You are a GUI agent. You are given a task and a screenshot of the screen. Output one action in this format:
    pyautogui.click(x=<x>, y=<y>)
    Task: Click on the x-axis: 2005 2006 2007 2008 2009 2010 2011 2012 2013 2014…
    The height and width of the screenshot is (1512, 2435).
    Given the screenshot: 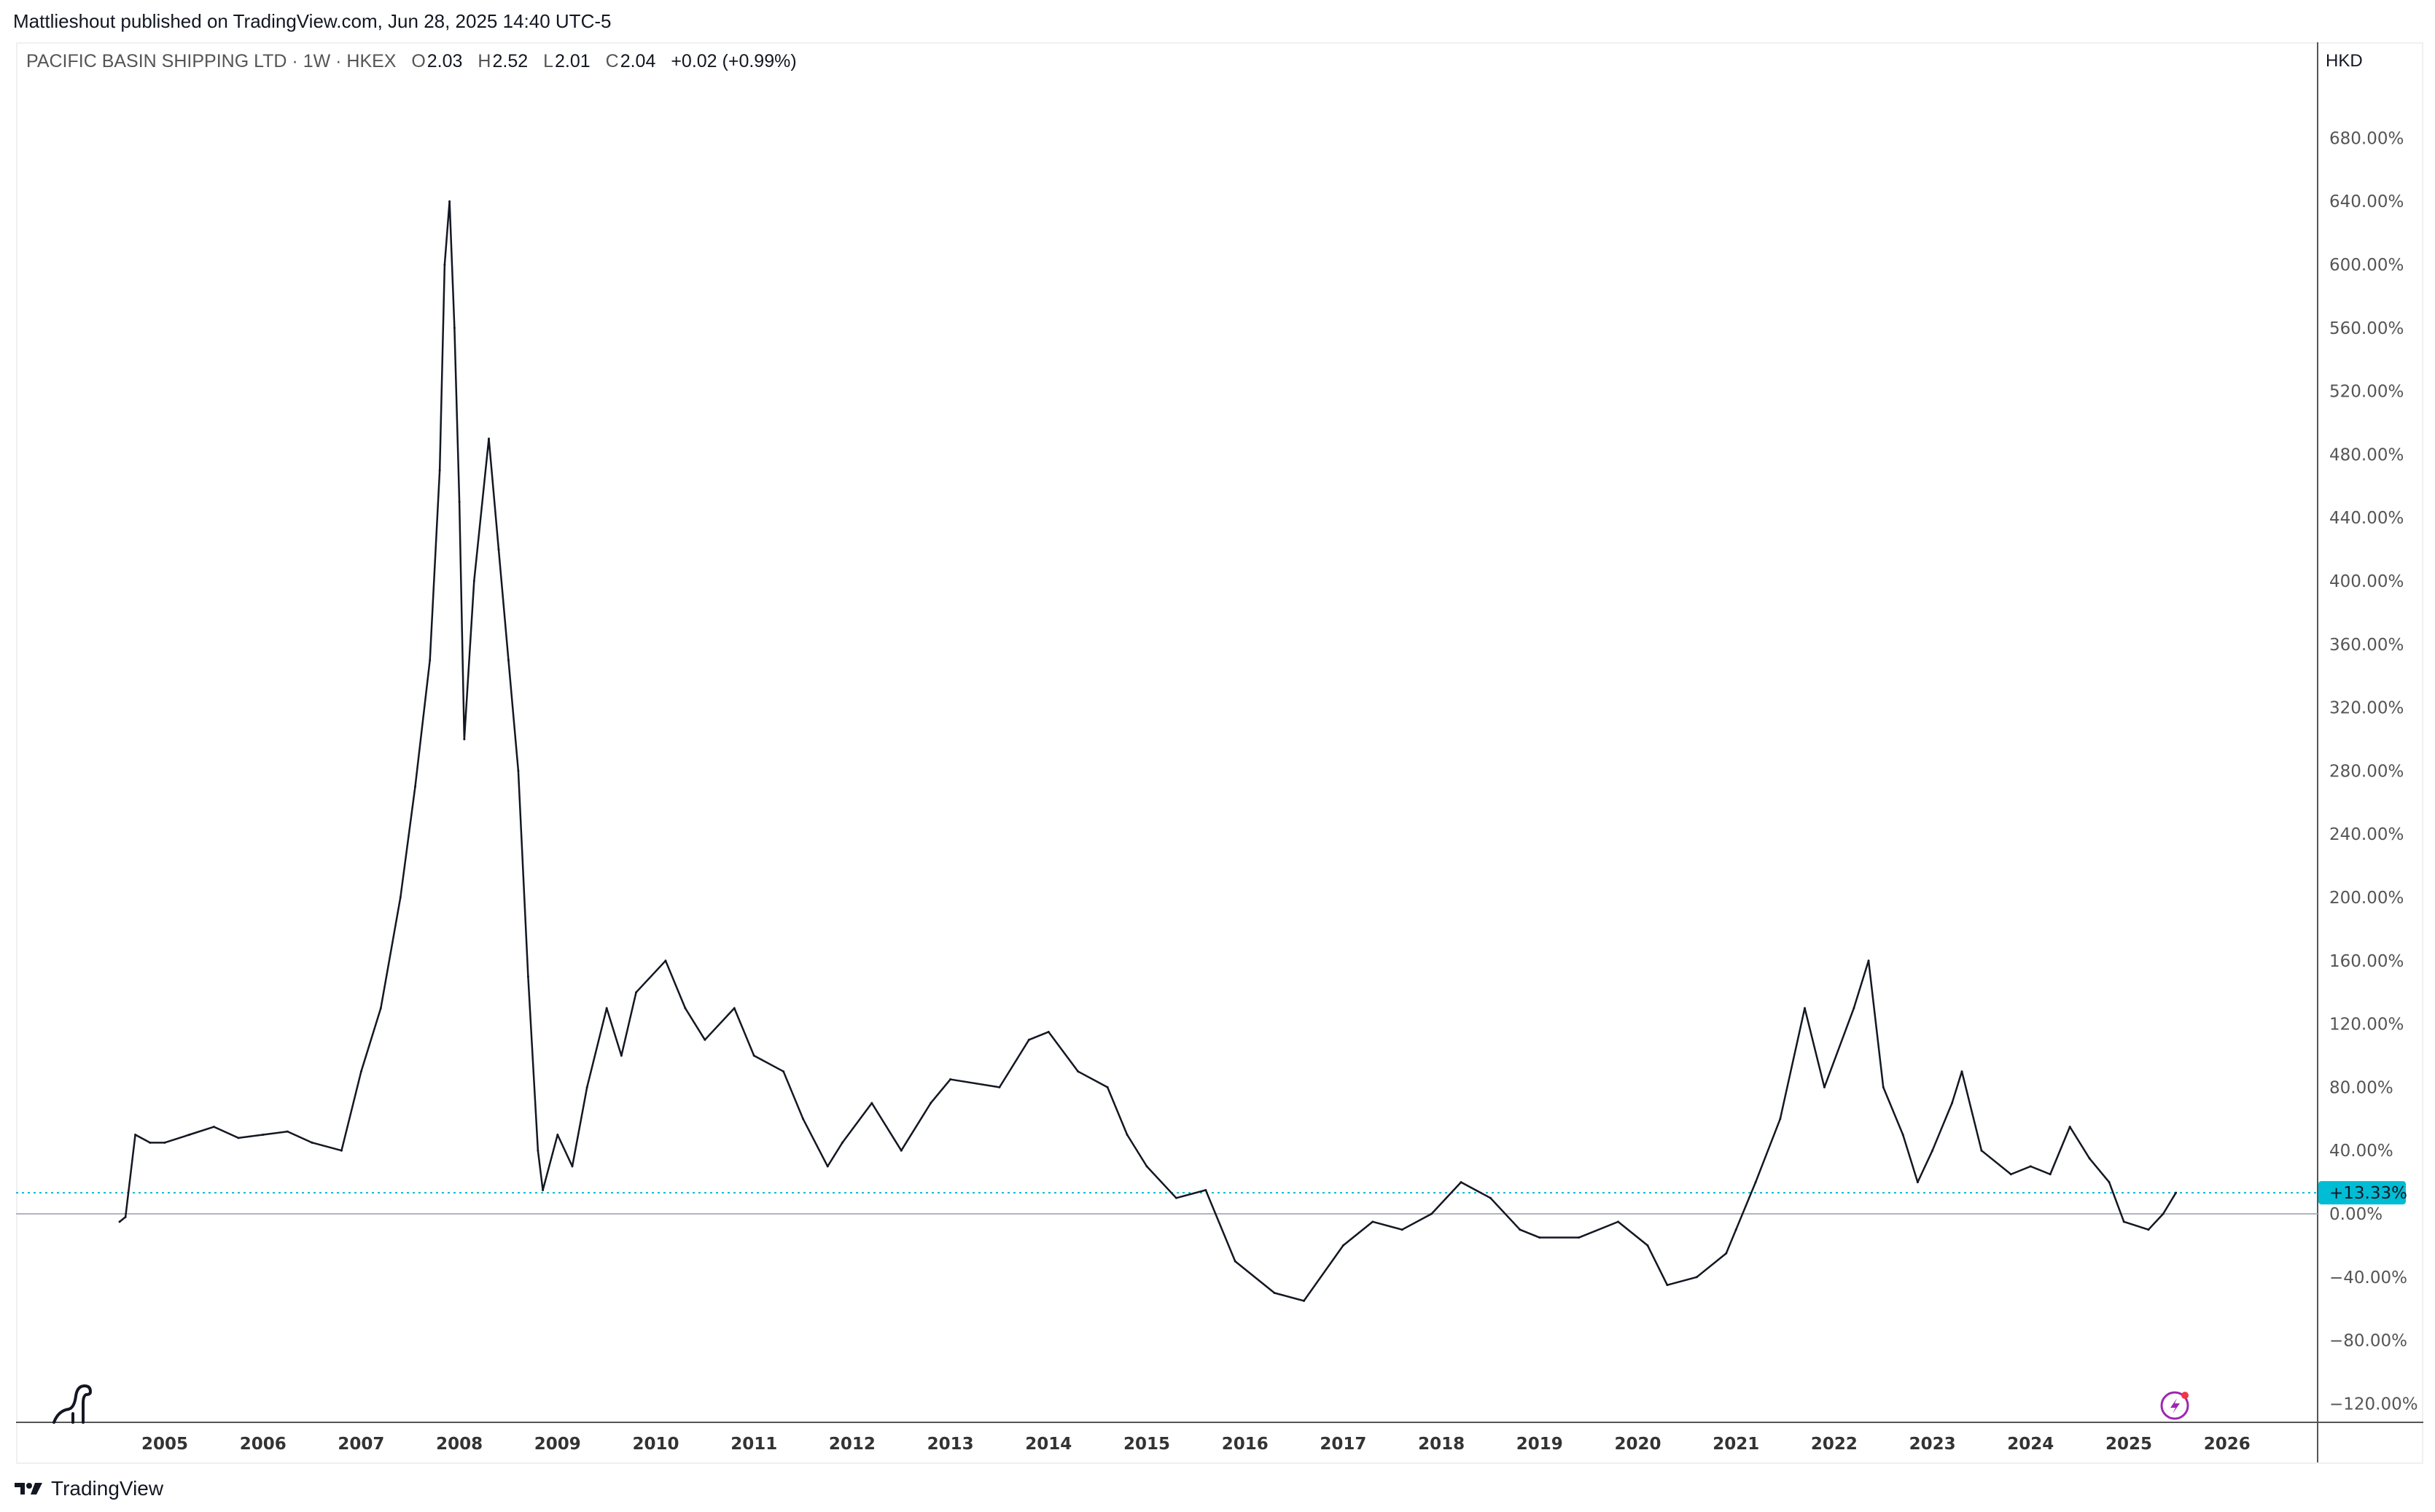 What is the action you would take?
    pyautogui.click(x=1196, y=1444)
    